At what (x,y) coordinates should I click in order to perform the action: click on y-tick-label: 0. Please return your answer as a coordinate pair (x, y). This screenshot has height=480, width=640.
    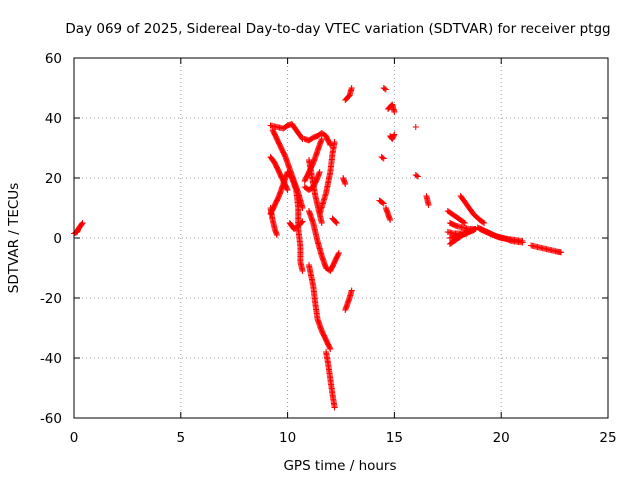
    Looking at the image, I should click on (57, 239).